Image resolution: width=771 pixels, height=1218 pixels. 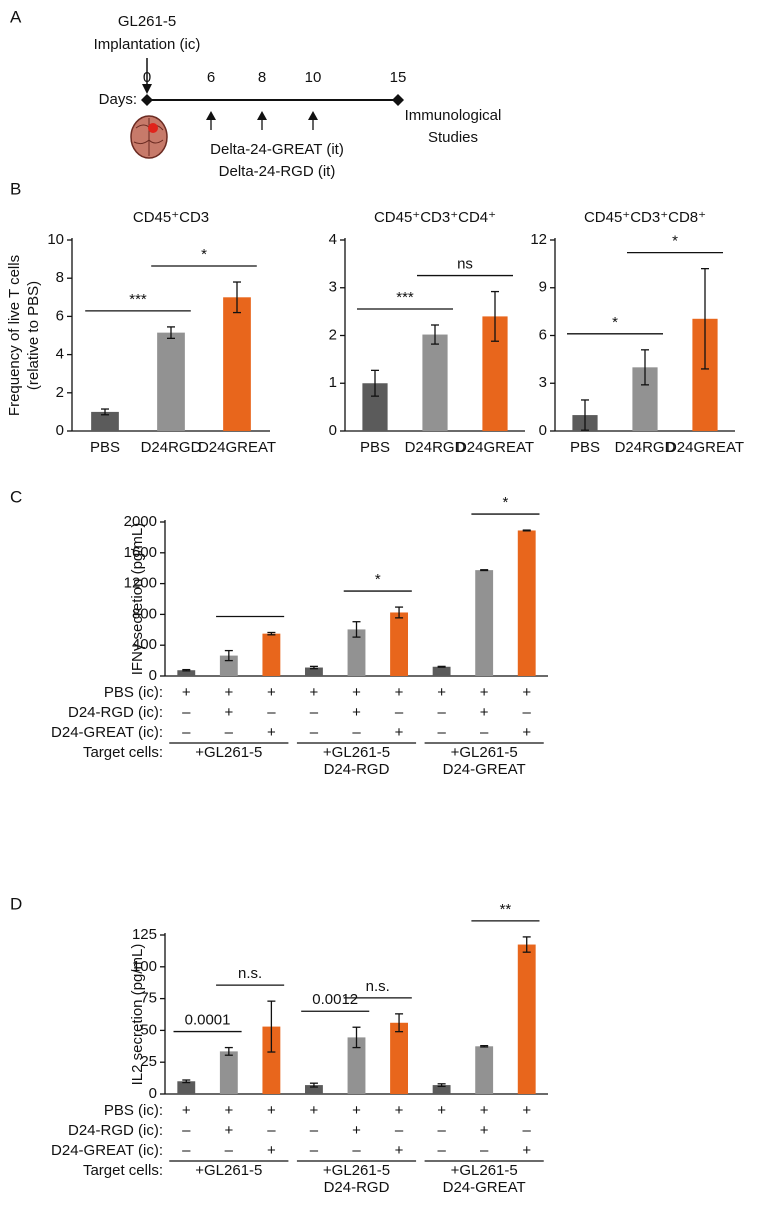 I want to click on timeline-start, so click(x=147, y=100).